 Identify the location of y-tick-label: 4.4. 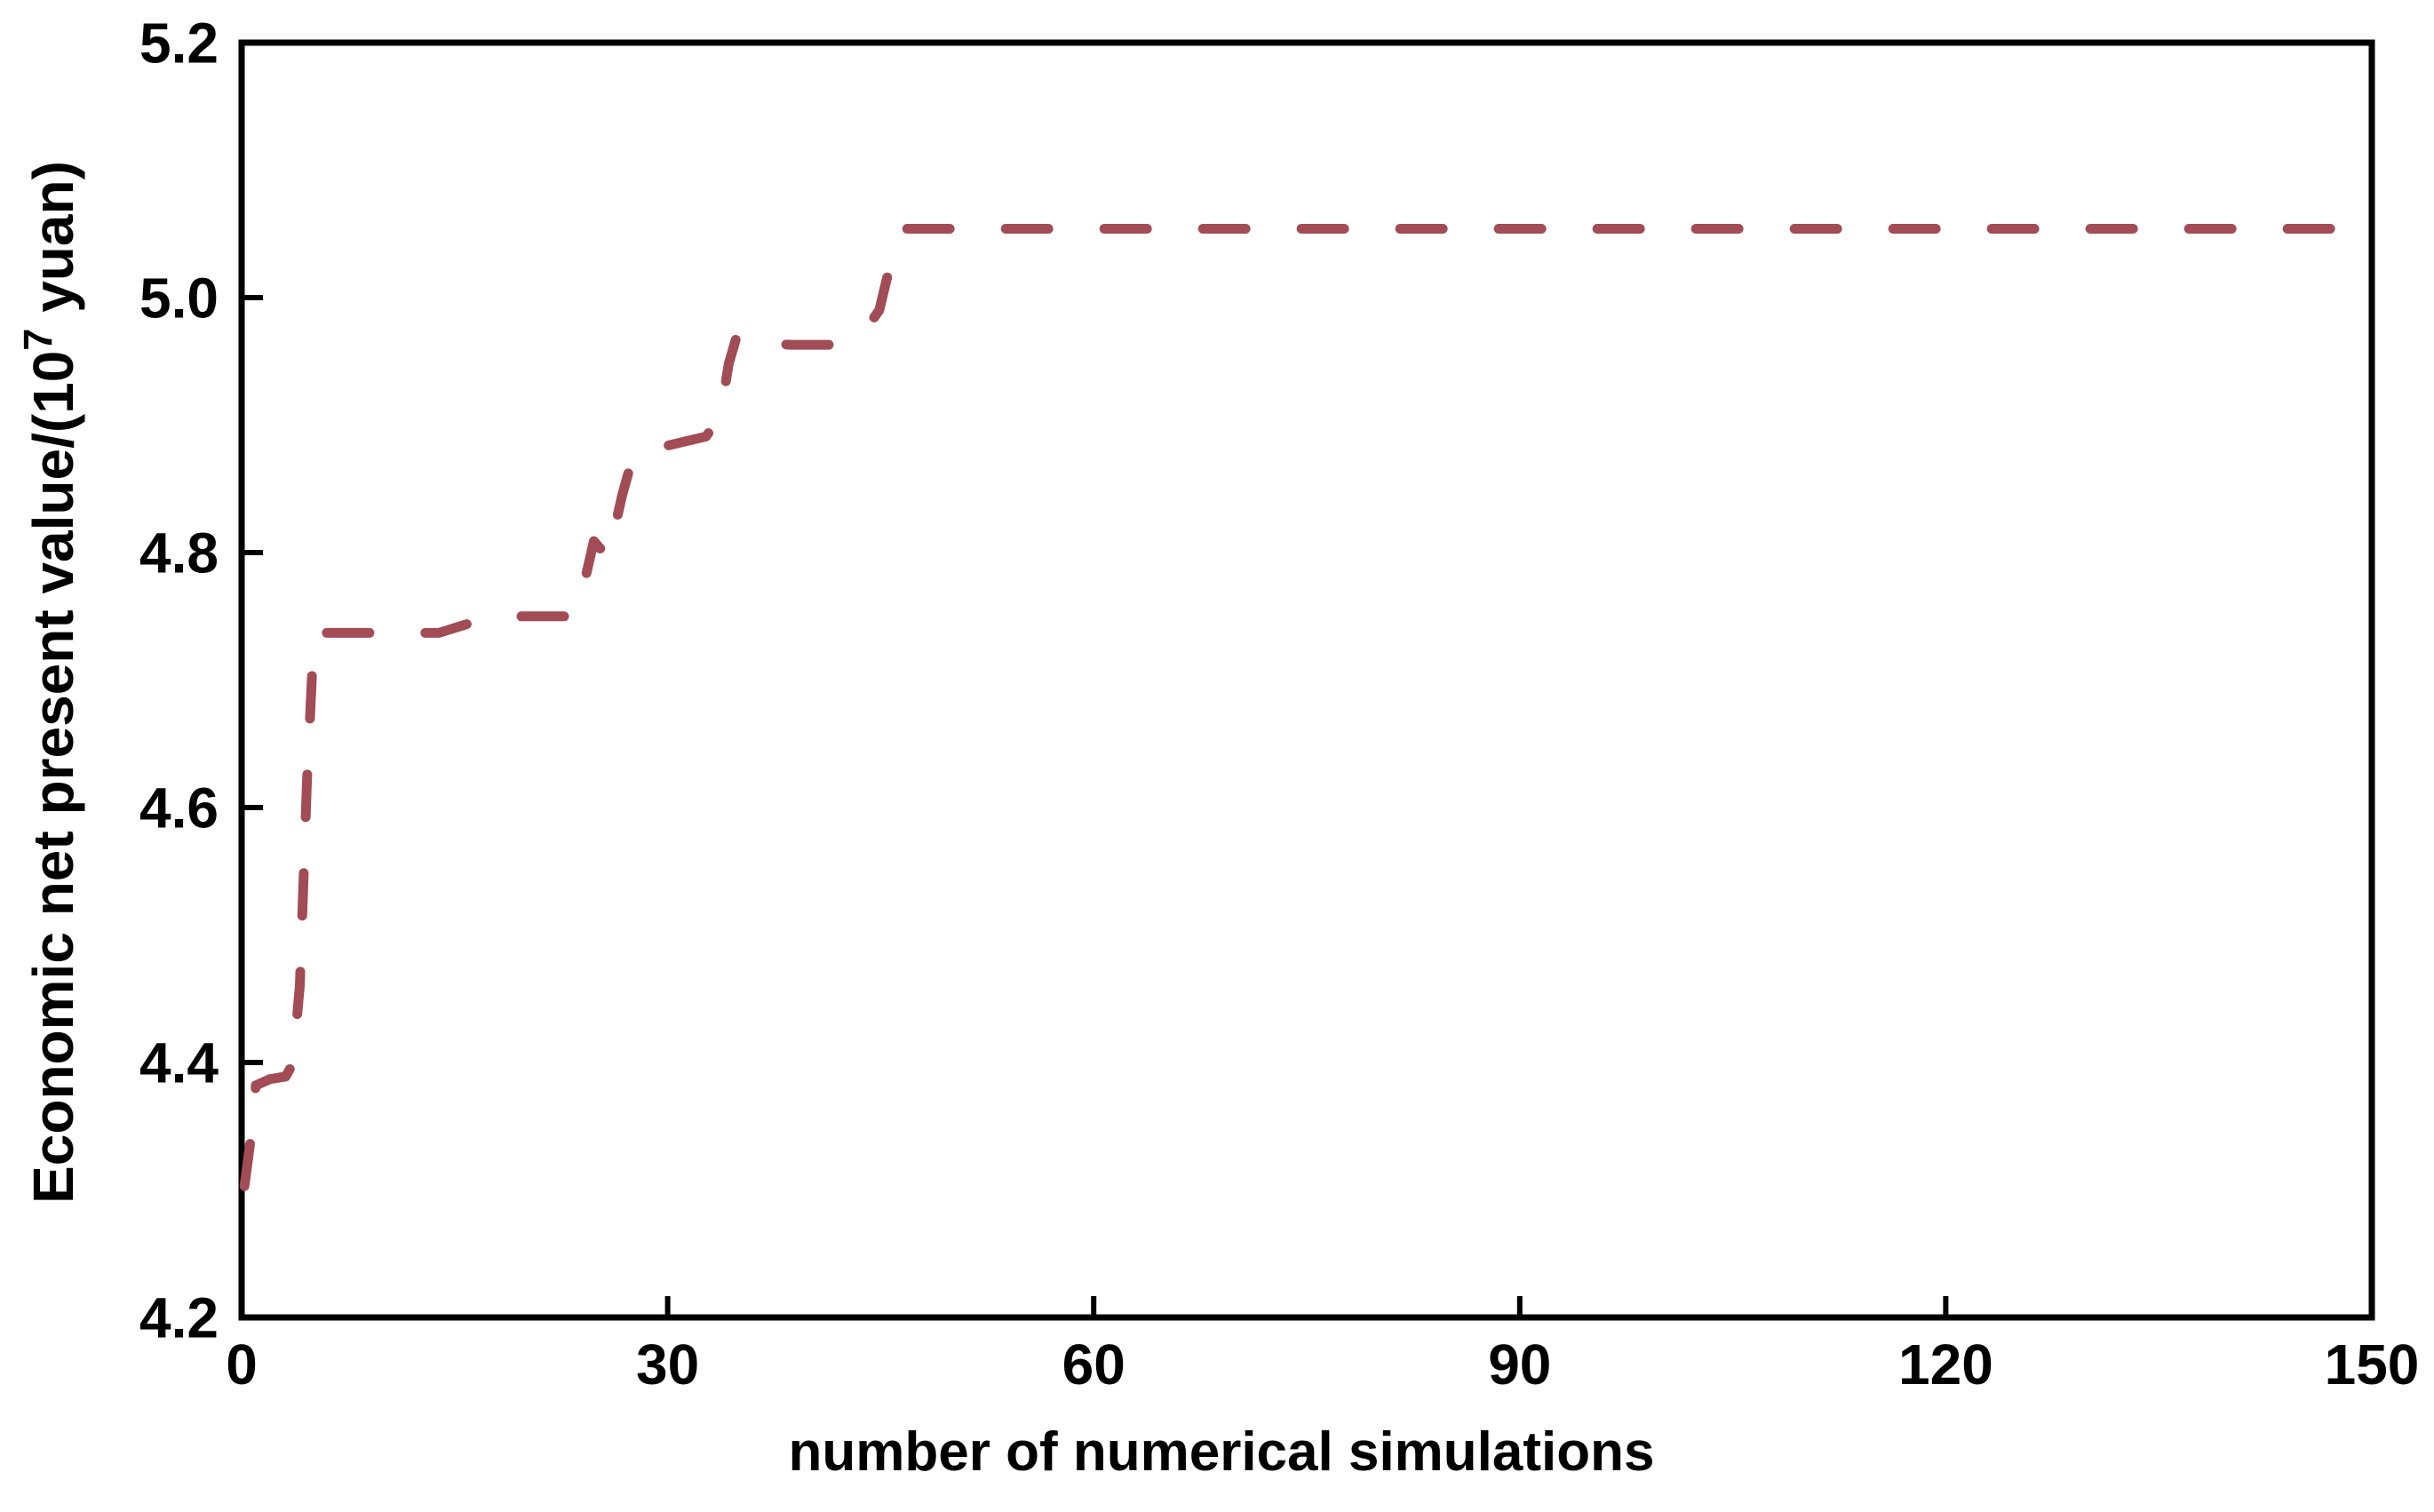
(179, 1062).